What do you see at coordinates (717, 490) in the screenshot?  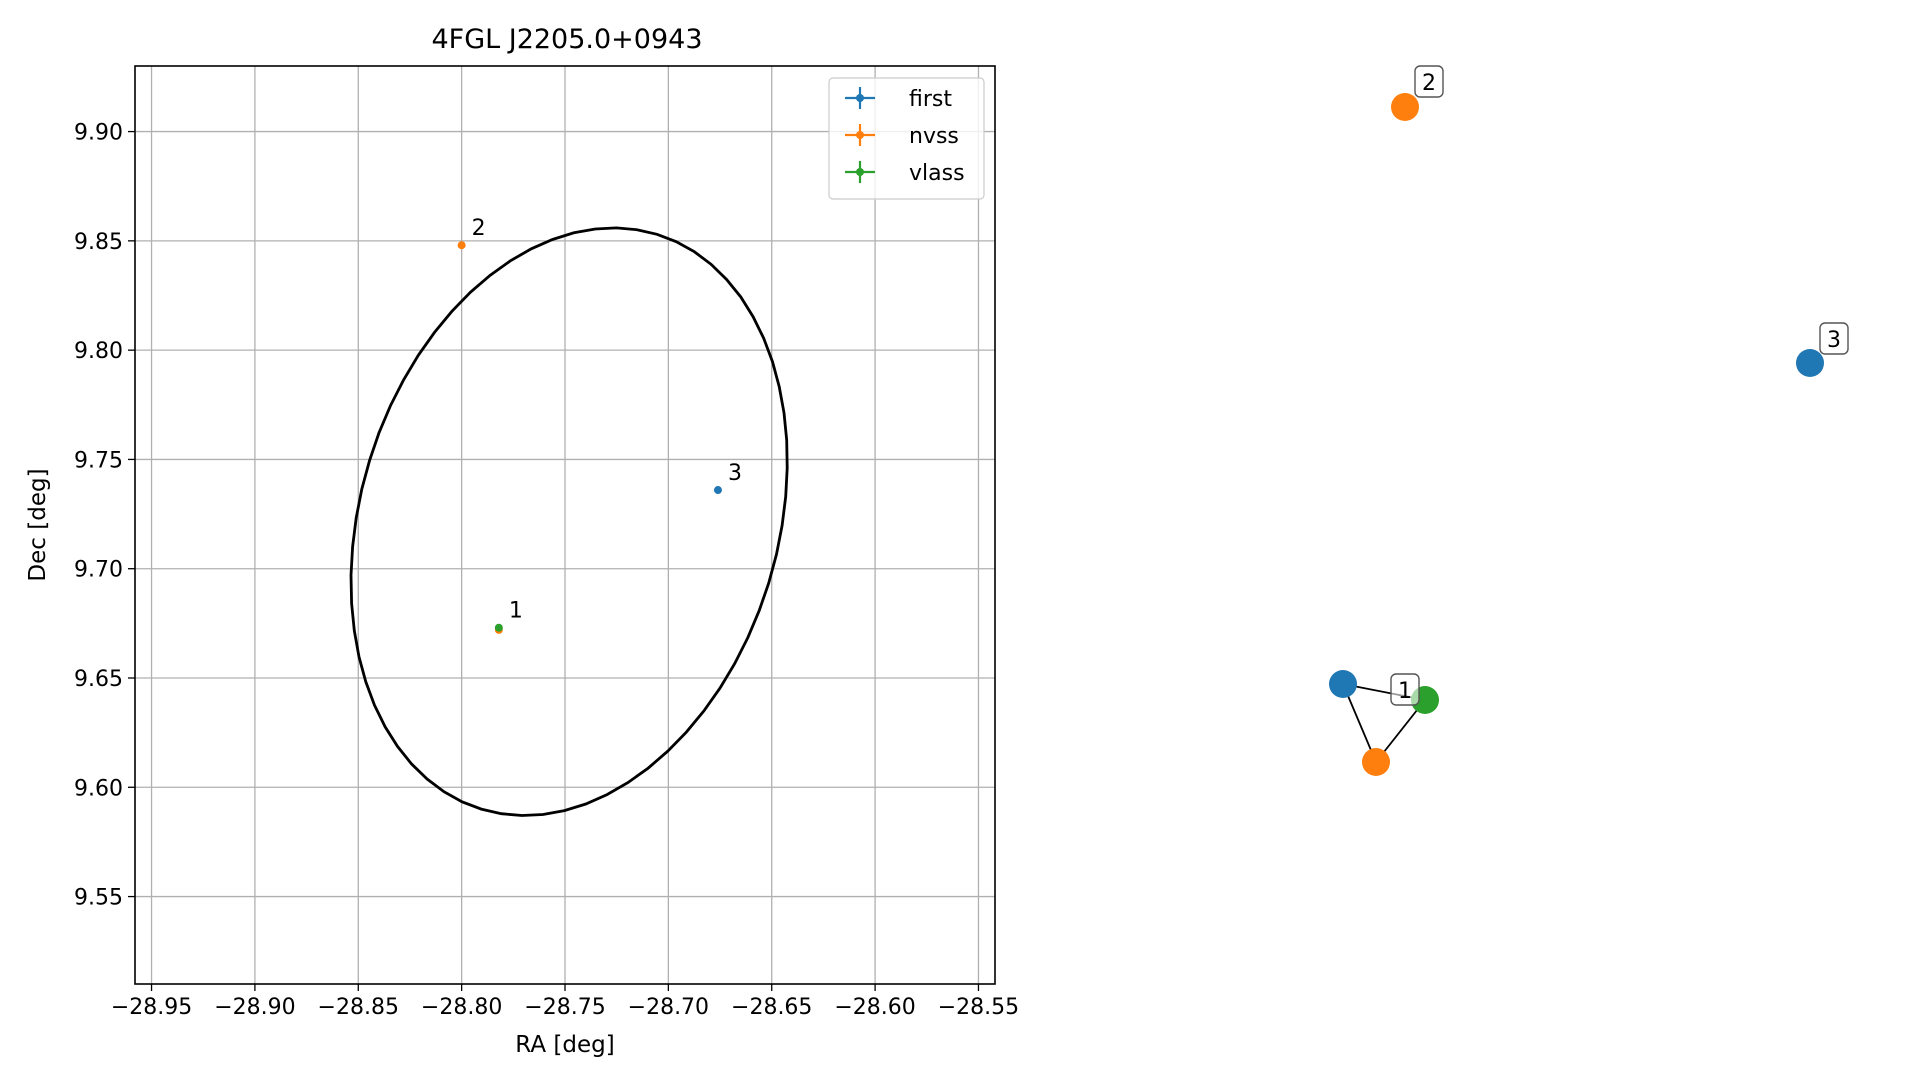 I see `point-first` at bounding box center [717, 490].